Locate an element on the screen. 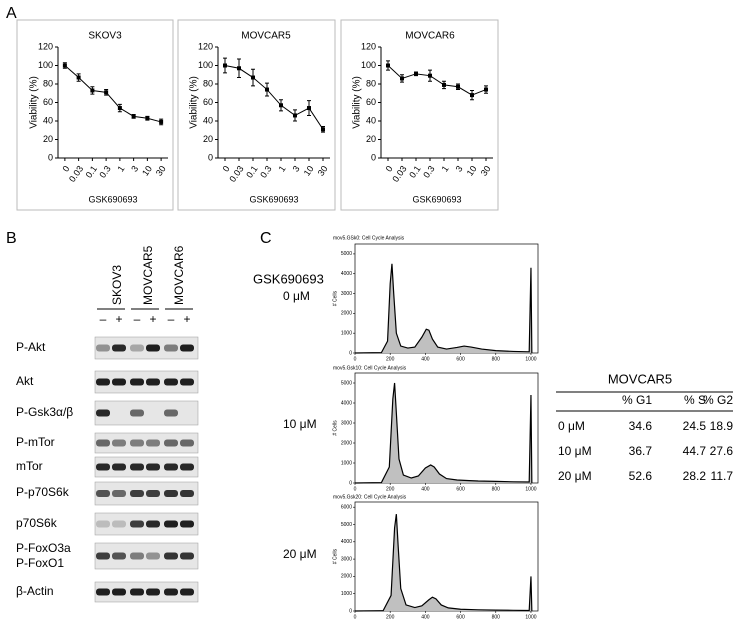  y-tick-label: 40 is located at coordinates (371, 120).